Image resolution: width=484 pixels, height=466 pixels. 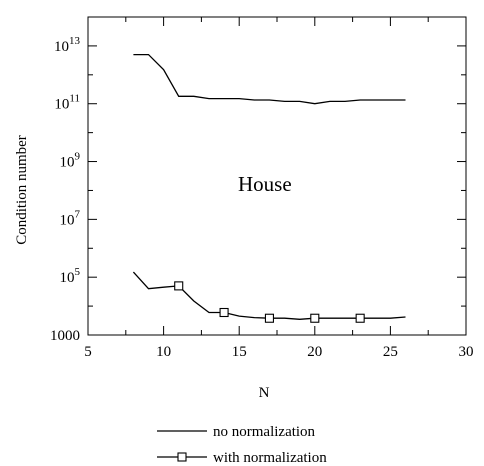 What do you see at coordinates (270, 458) in the screenshot?
I see `legend-label: with normalization` at bounding box center [270, 458].